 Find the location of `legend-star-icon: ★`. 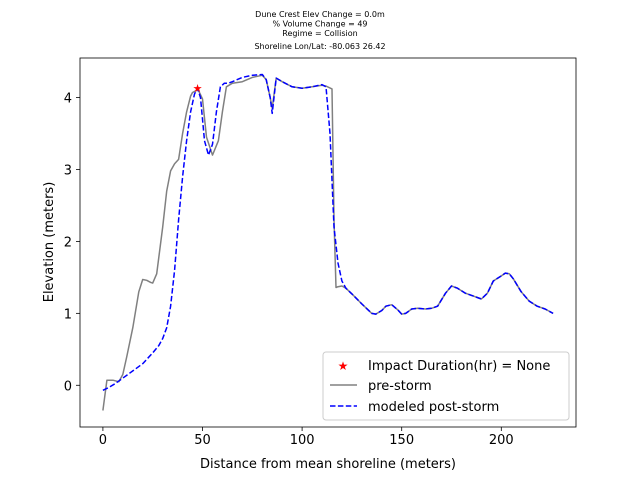

legend-star-icon: ★ is located at coordinates (343, 366).